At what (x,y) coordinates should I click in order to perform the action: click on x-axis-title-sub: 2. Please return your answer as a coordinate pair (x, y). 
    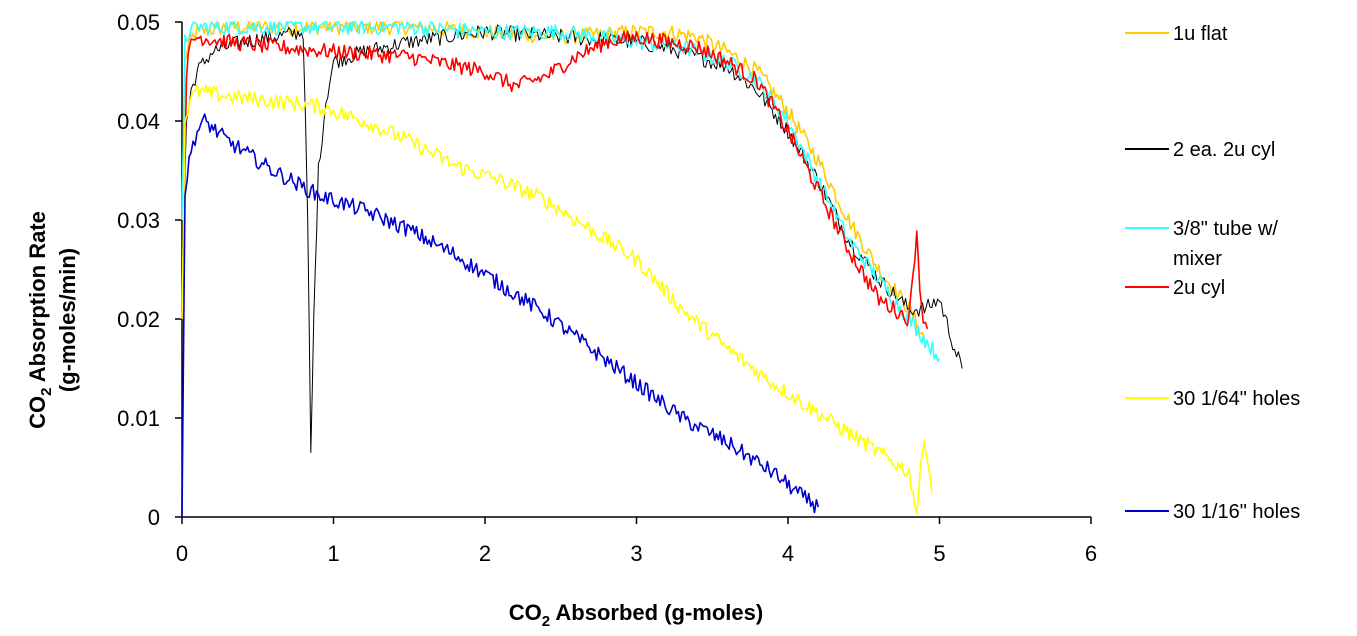
    Looking at the image, I should click on (546, 621).